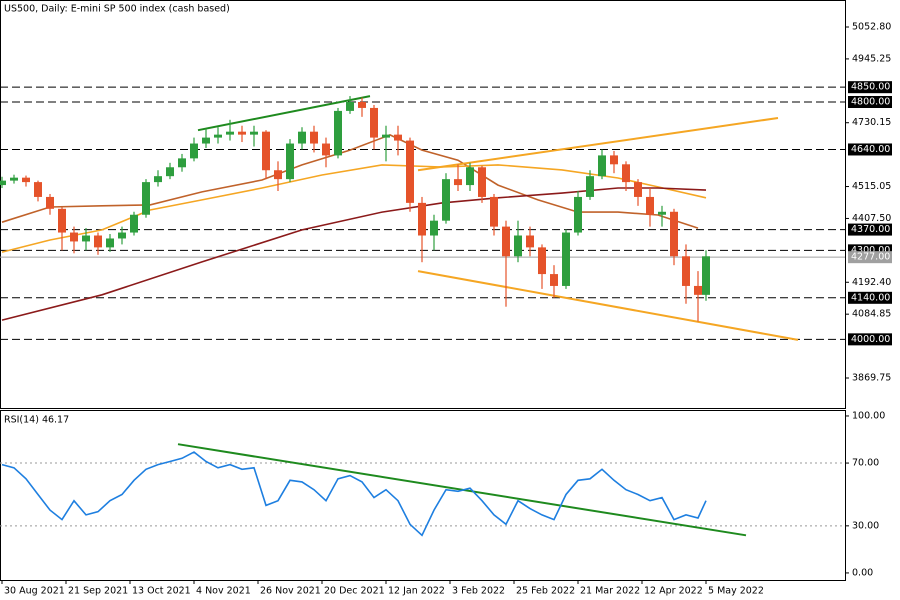 The image size is (900, 600). Describe the element at coordinates (870, 257) in the screenshot. I see `last-price-box` at that location.